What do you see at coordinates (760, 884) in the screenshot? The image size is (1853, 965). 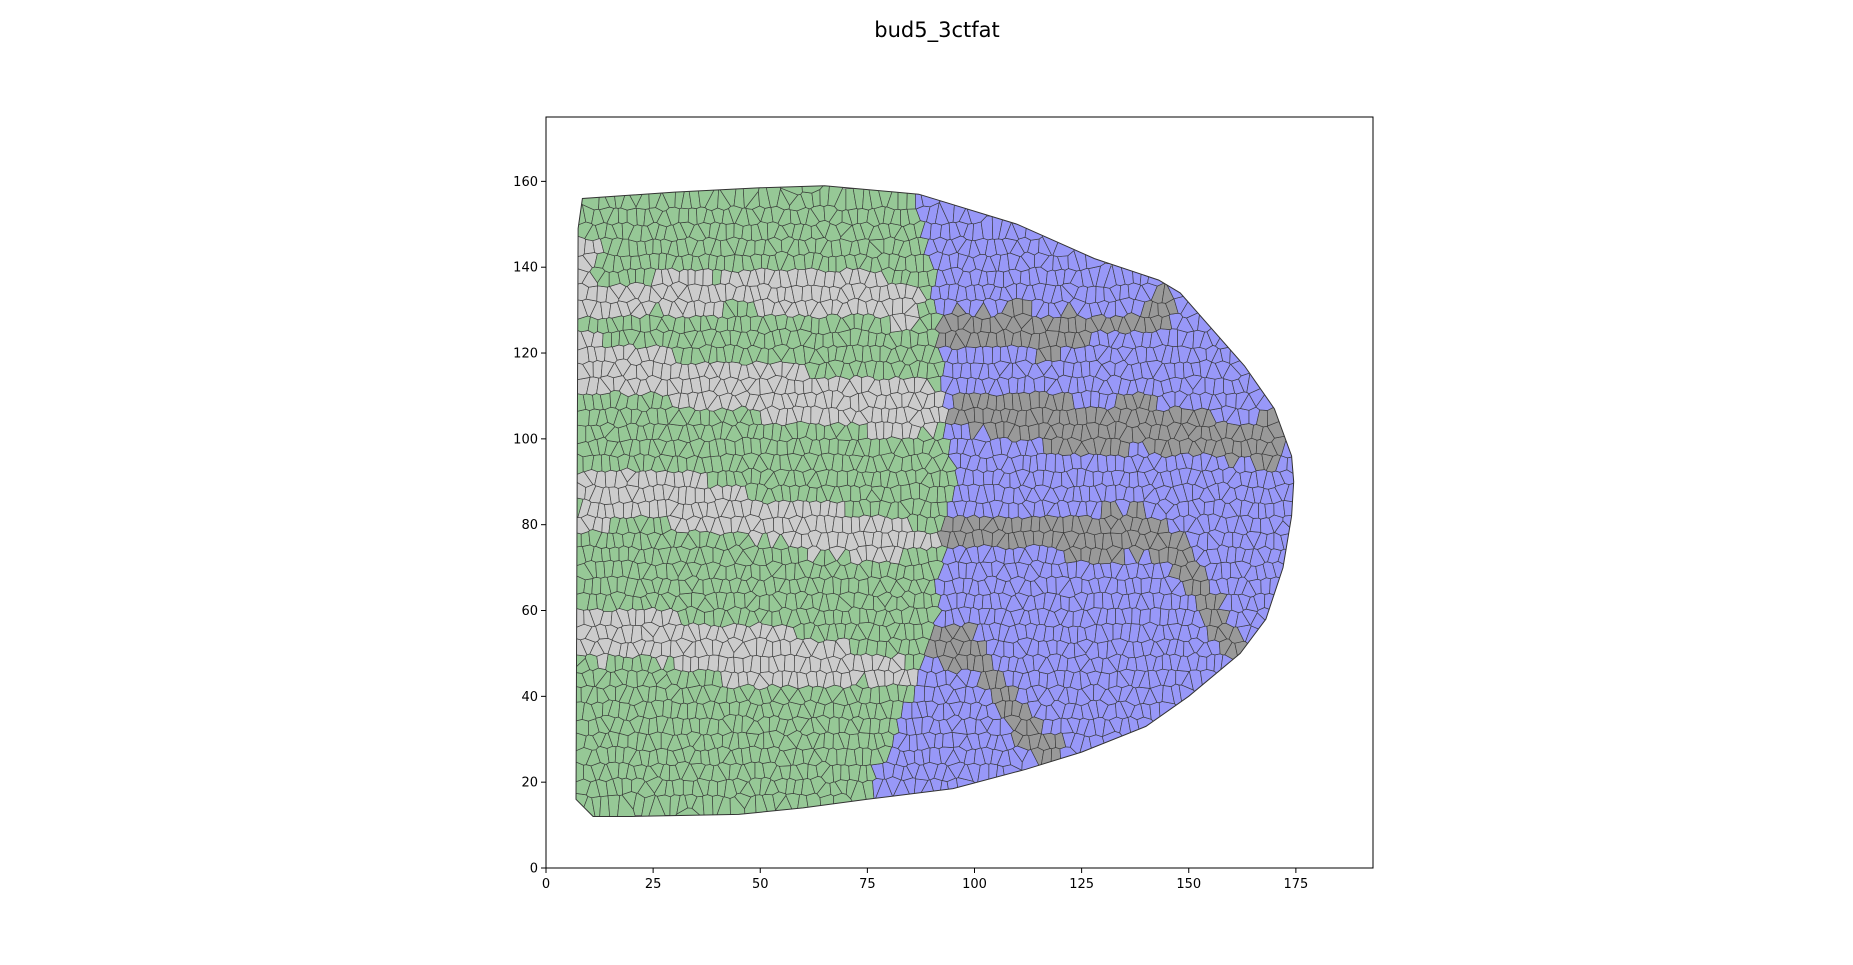 I see `x-tick-label: 50` at bounding box center [760, 884].